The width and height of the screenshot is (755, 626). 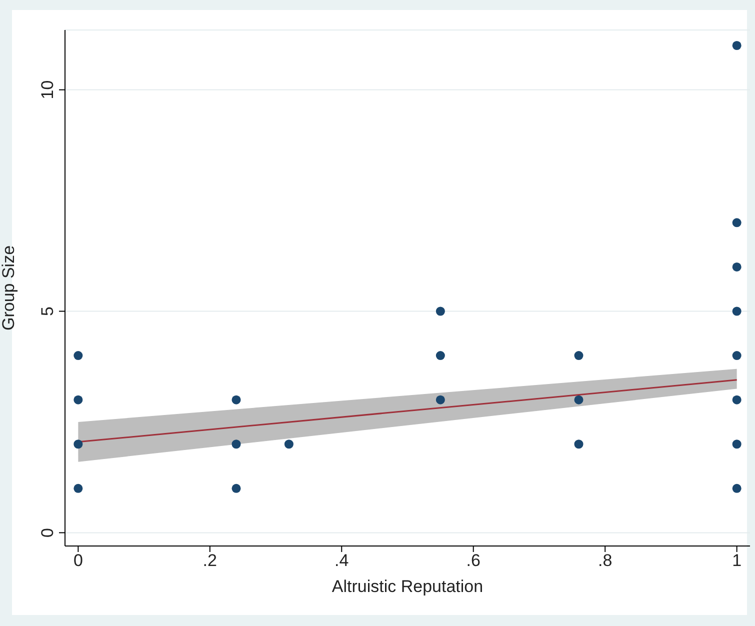 I want to click on y-axis-title: Group Size, so click(x=9, y=288).